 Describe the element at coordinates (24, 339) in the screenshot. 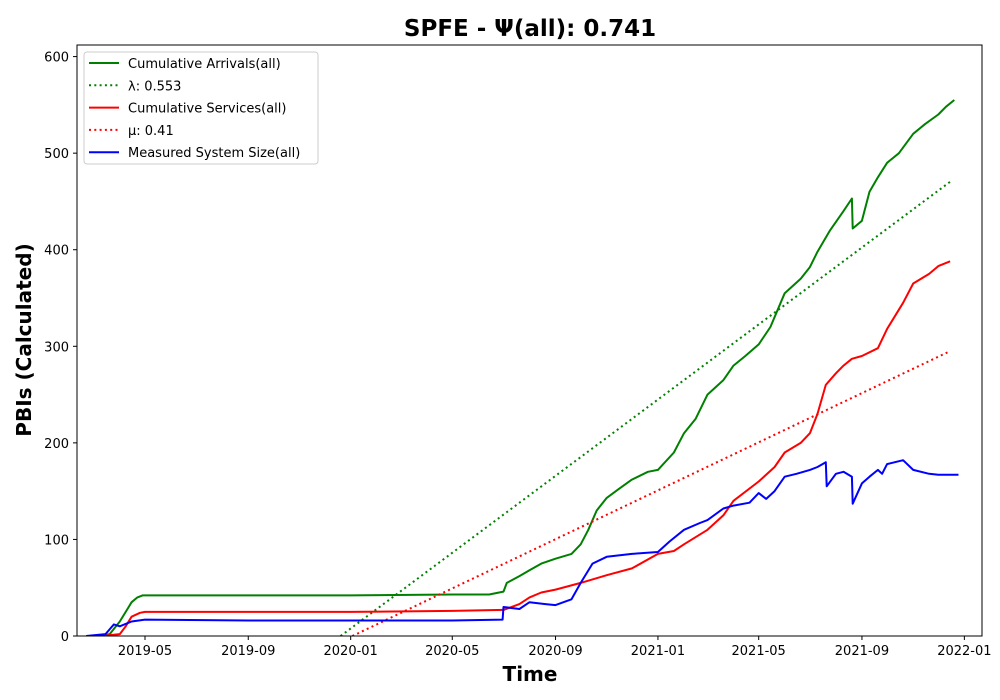

I see `y-axis-title: PBIs (Calculated)` at that location.